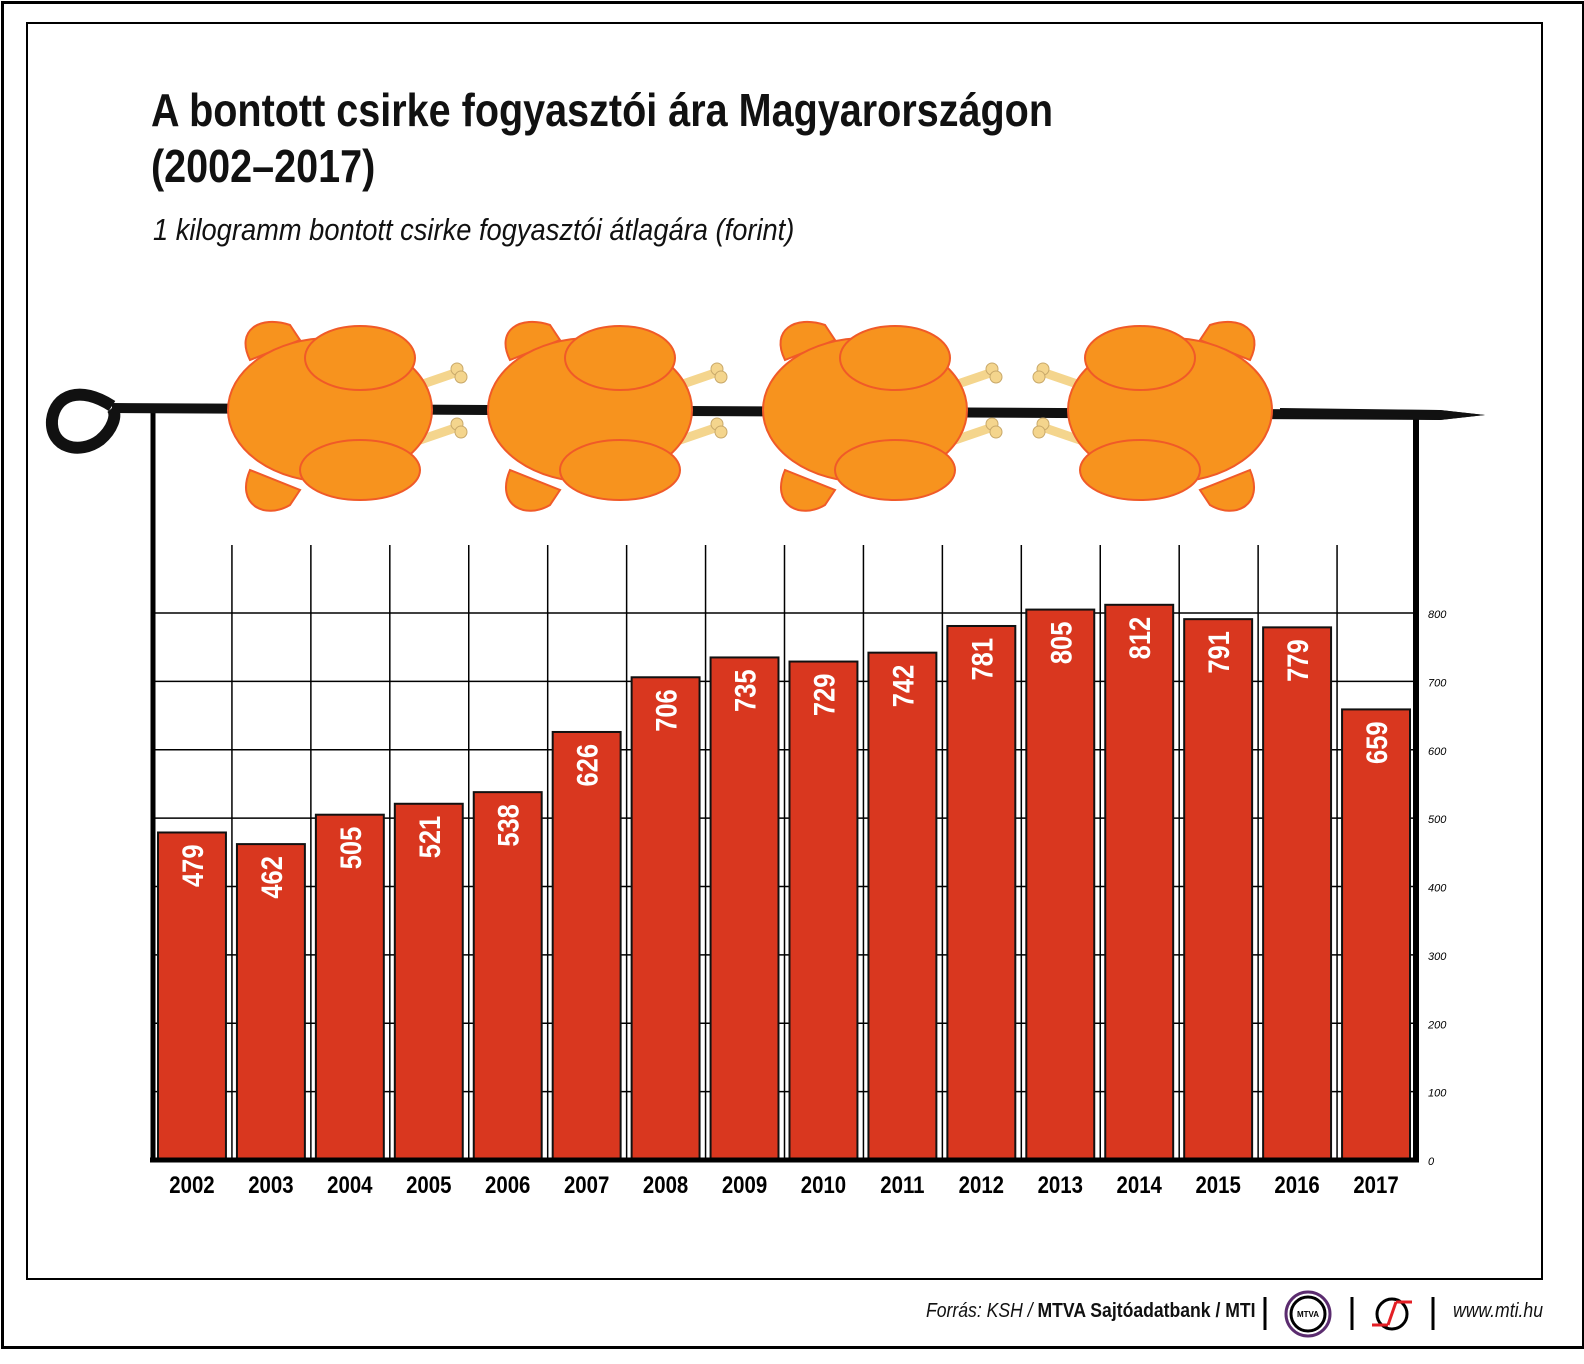 The height and width of the screenshot is (1364, 1584). I want to click on x-tick-label: 2015, so click(1217, 1184).